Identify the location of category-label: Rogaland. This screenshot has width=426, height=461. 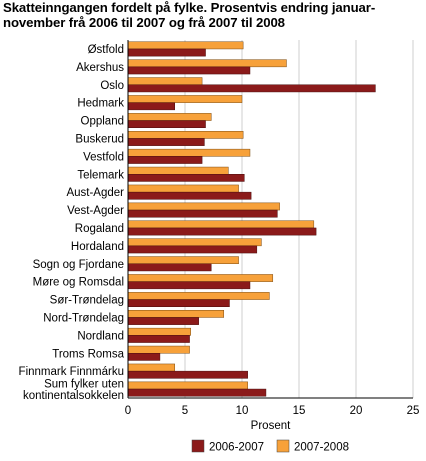
(99, 229).